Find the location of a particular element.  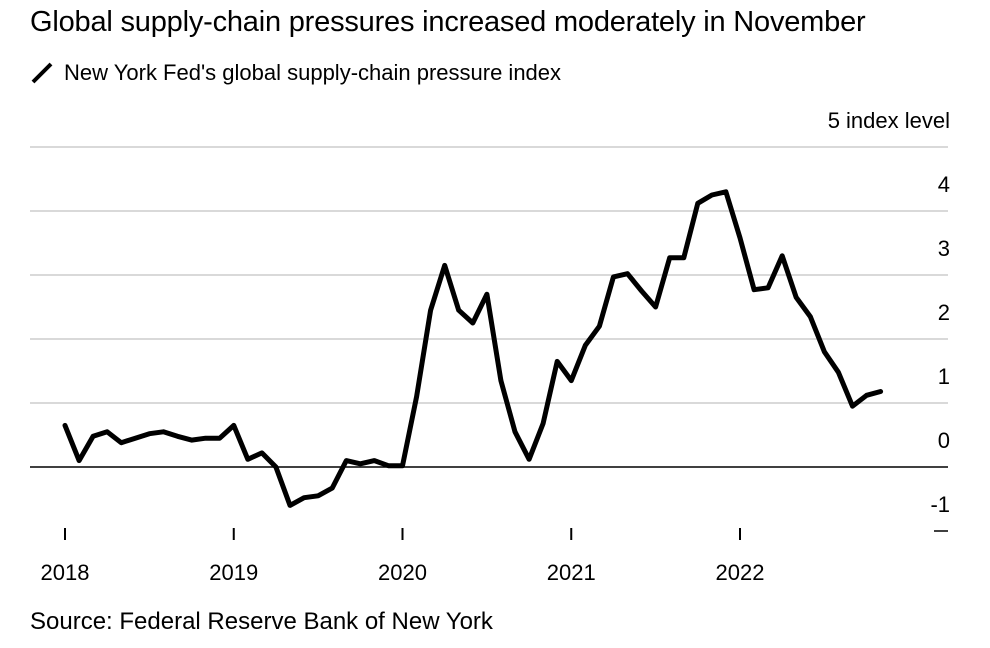

x-tick-label: 2021 is located at coordinates (571, 572).